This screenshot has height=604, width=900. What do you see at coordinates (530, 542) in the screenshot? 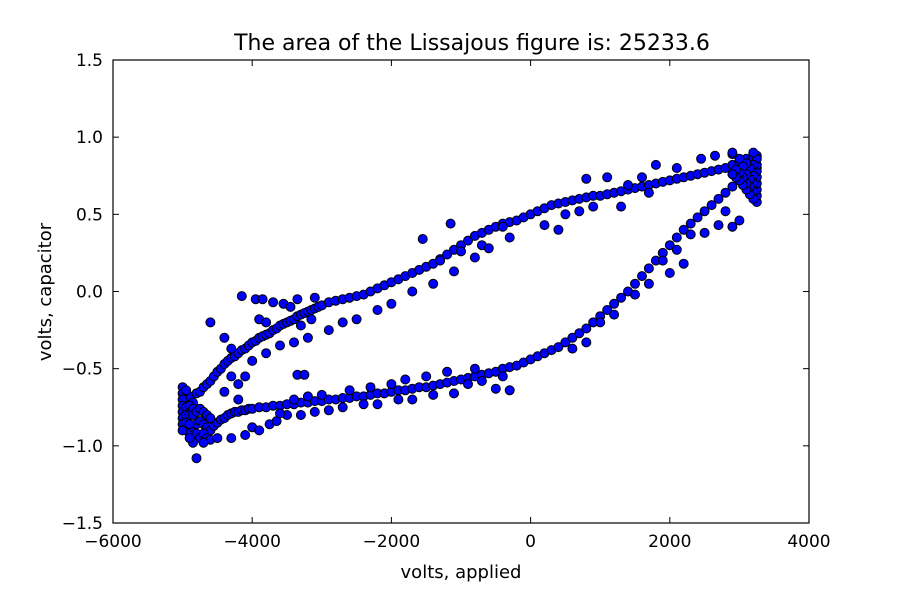
I see `x-tick-label: 0` at bounding box center [530, 542].